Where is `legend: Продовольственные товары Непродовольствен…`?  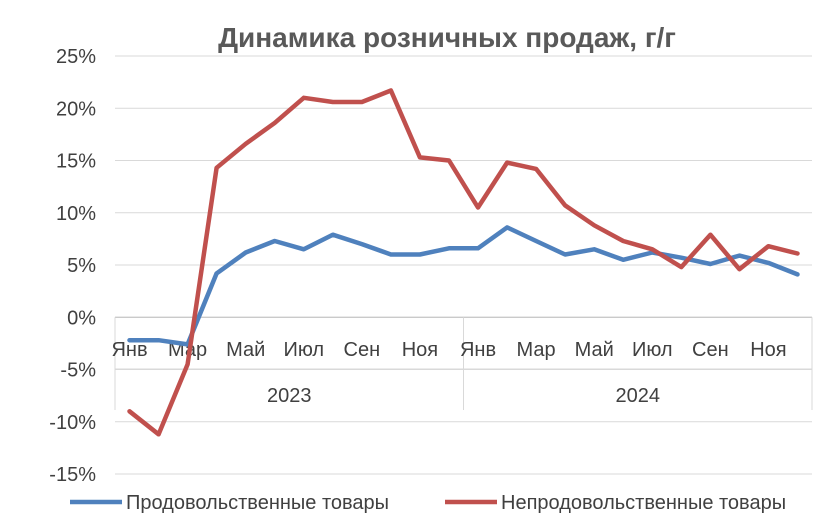 legend: Продовольственные товары Непродовольствен… is located at coordinates (428, 503).